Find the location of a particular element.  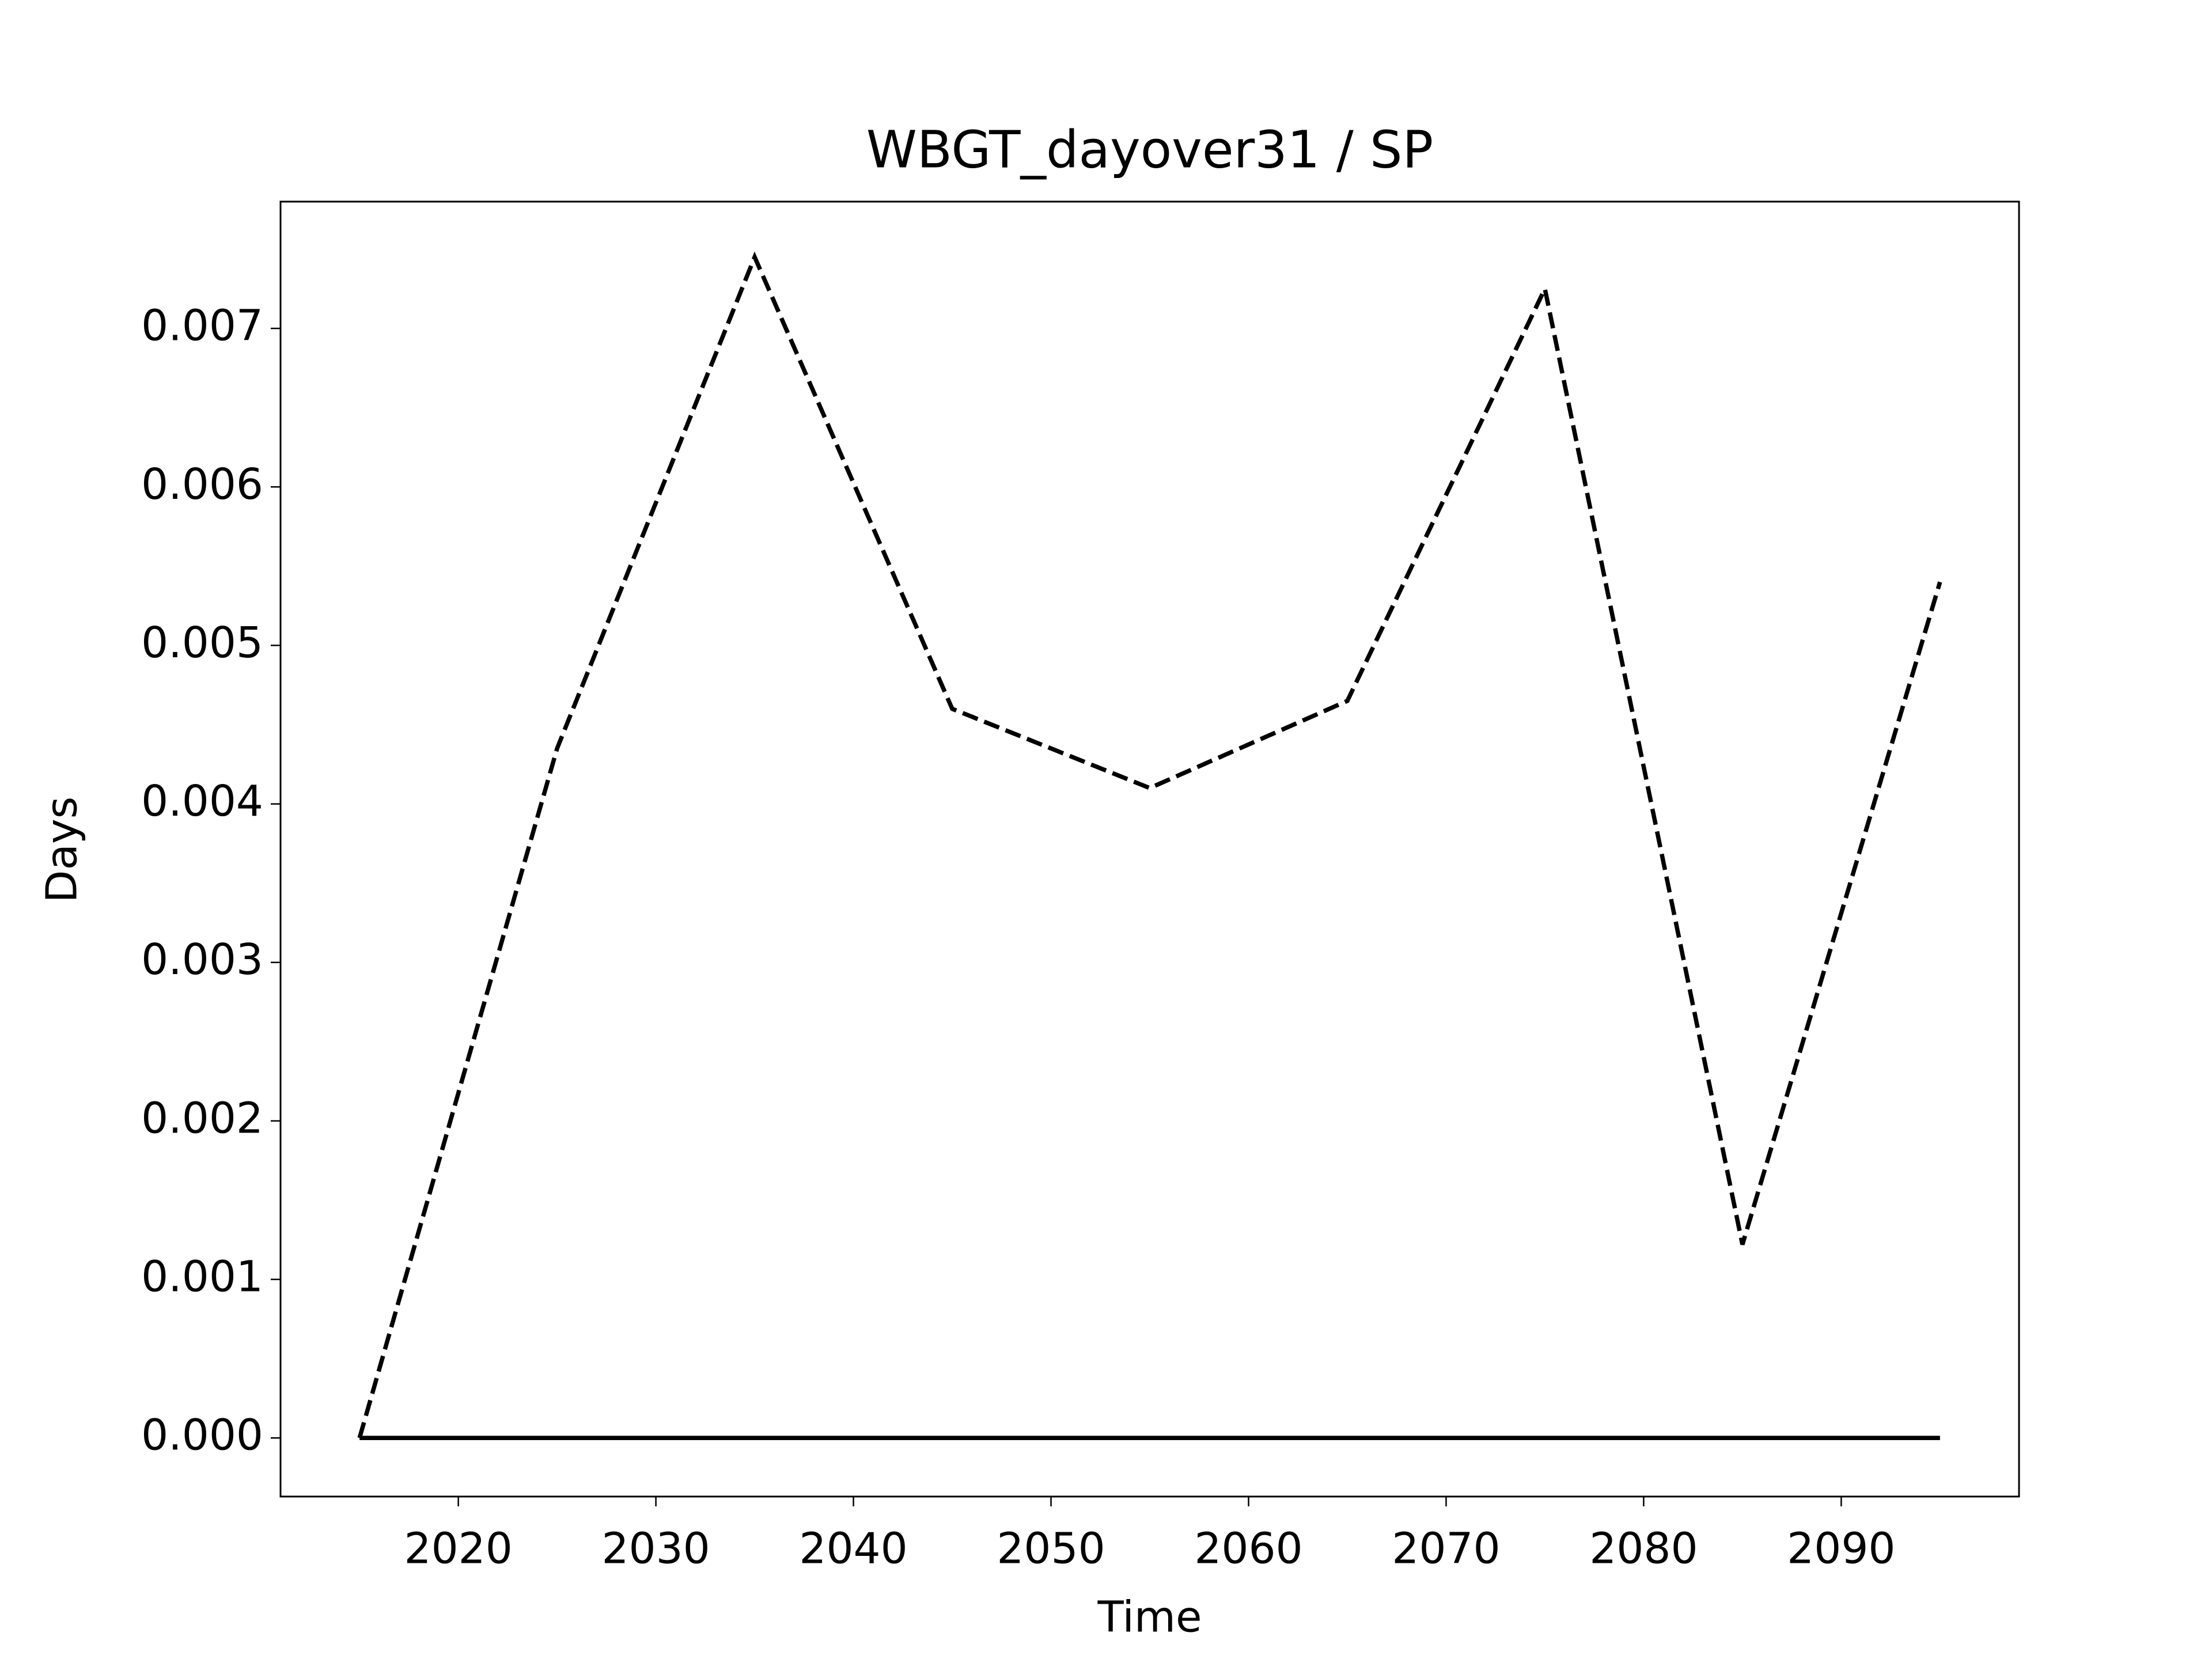

x-tick-label: 2070 is located at coordinates (1446, 1549).